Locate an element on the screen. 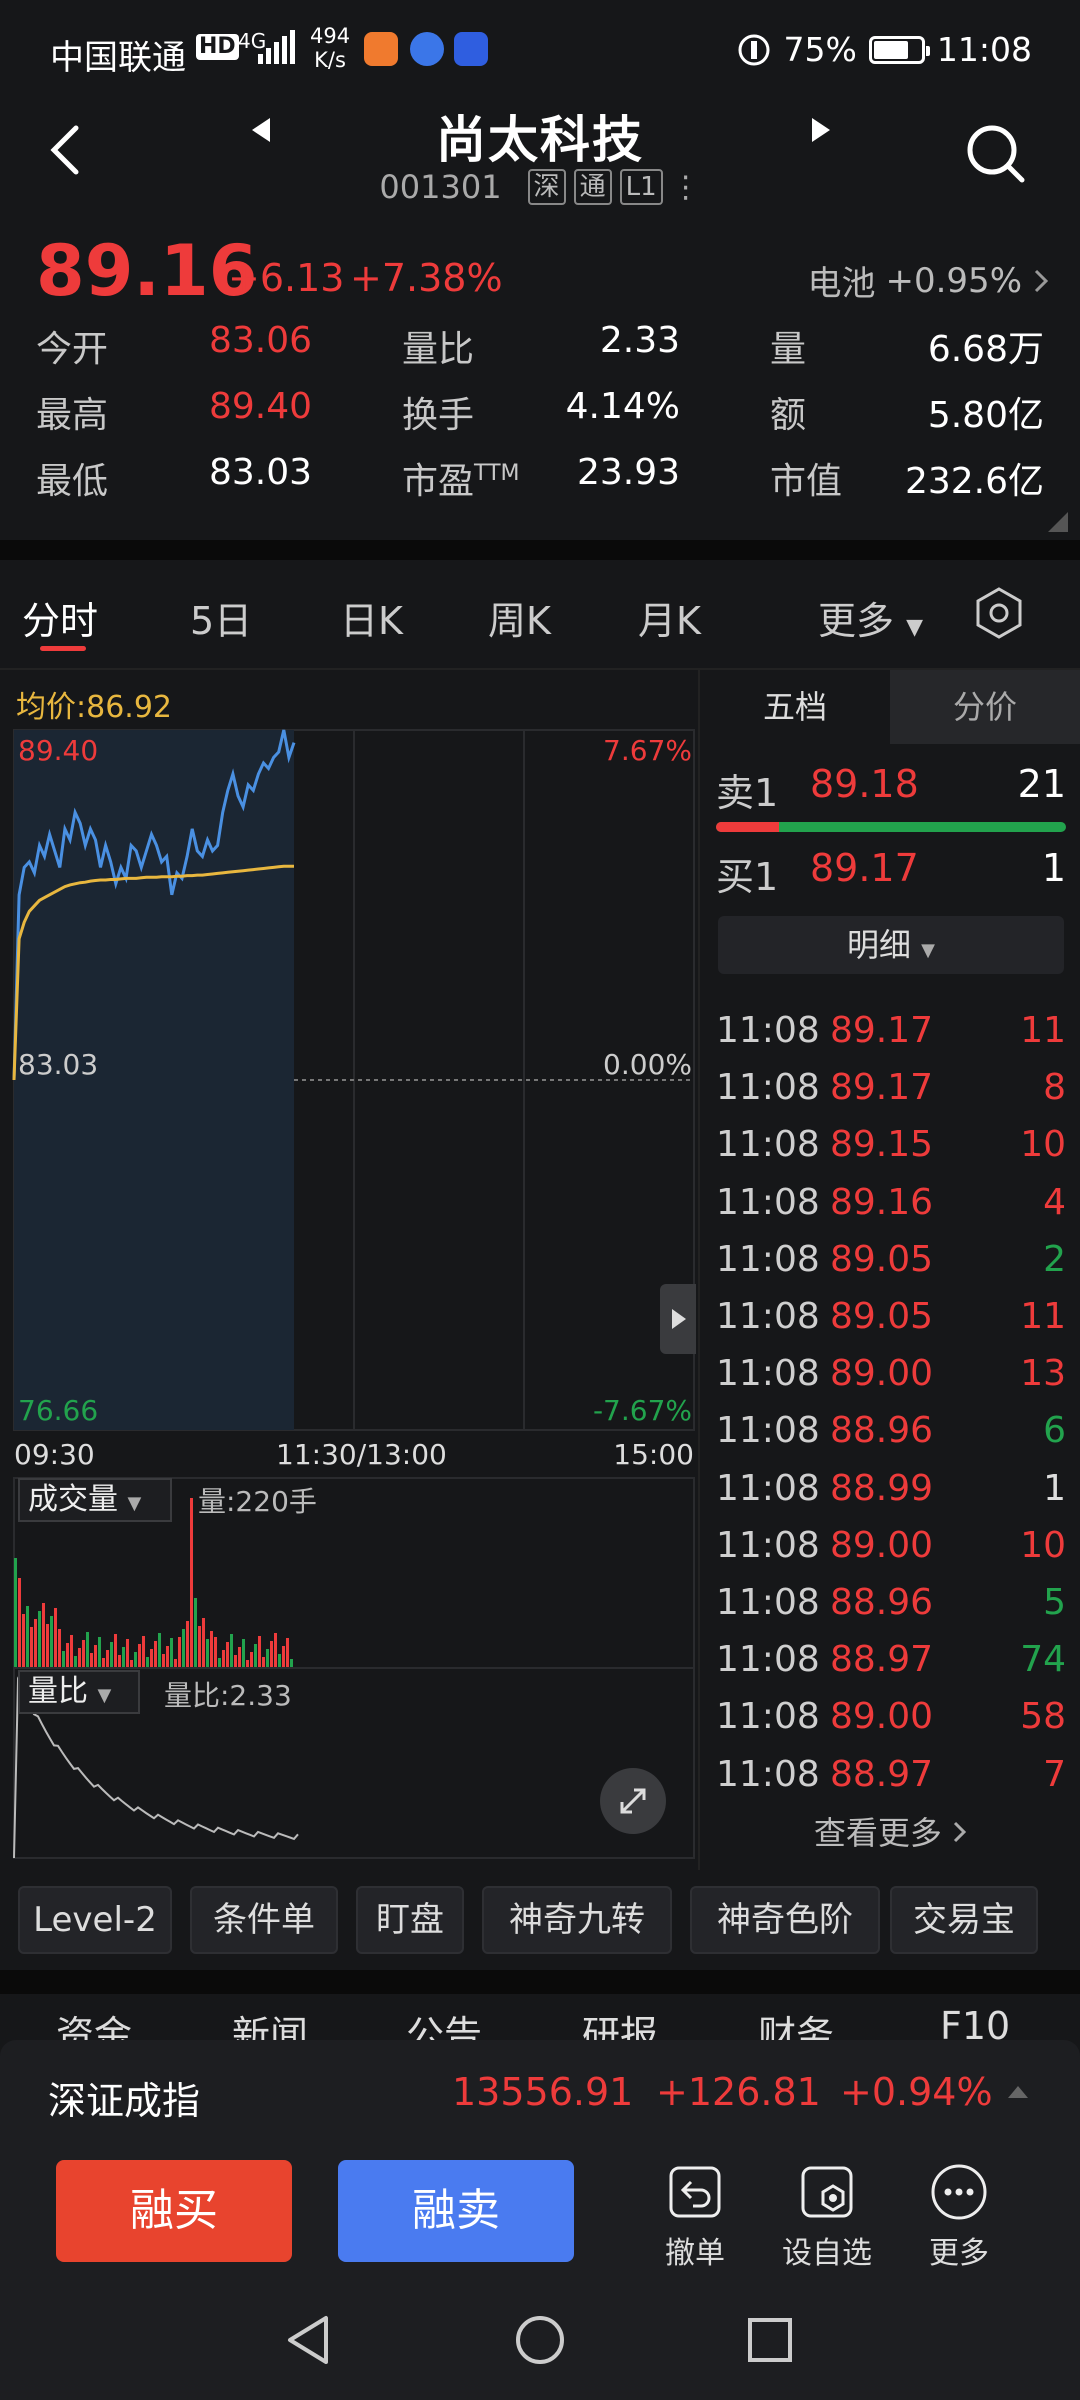 This screenshot has width=1080, height=2400. index-ticker: 深证成指 13556.91 +126.81 +0.94% is located at coordinates (540, 2092).